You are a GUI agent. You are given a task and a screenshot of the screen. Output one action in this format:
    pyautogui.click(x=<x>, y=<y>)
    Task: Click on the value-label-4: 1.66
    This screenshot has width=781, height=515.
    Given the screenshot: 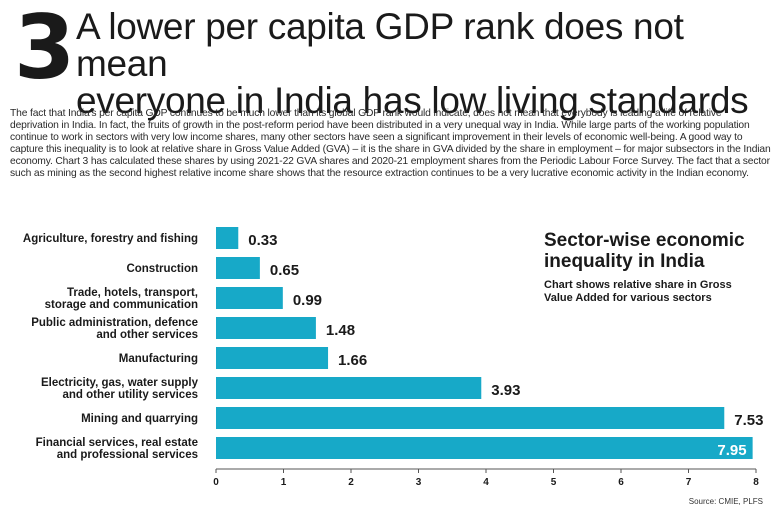 What is the action you would take?
    pyautogui.click(x=352, y=360)
    